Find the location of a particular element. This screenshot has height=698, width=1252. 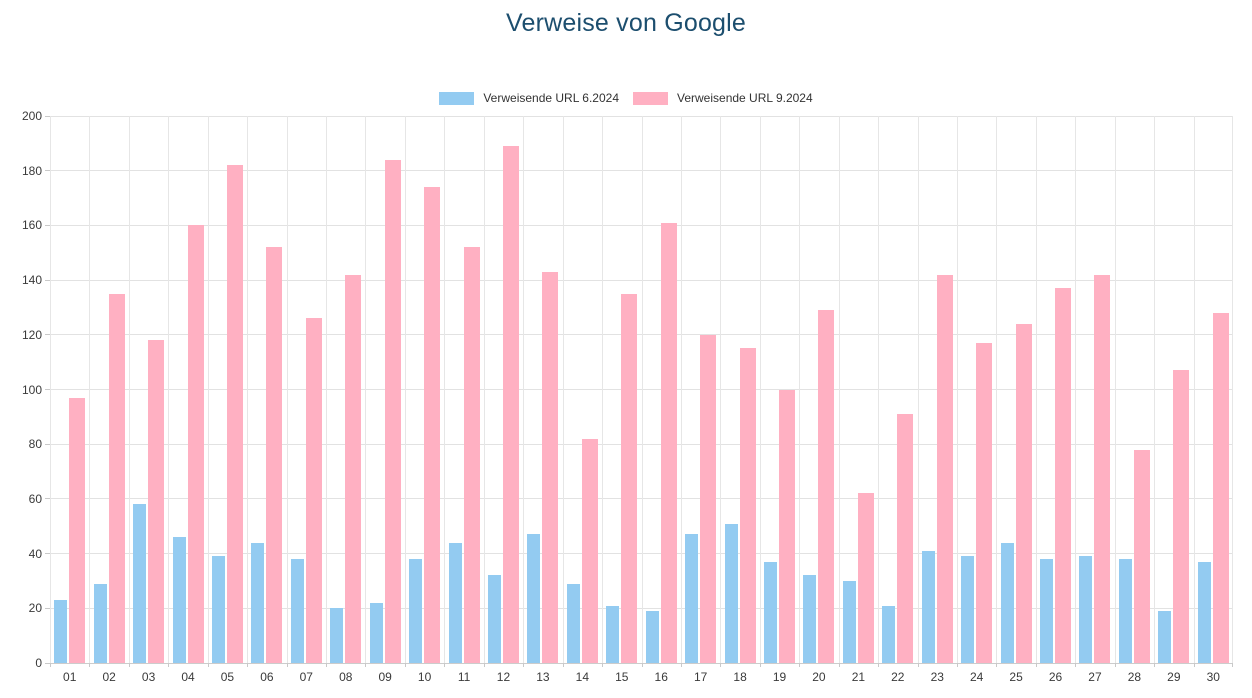

x-axis-label-22: 22 is located at coordinates (898, 677).